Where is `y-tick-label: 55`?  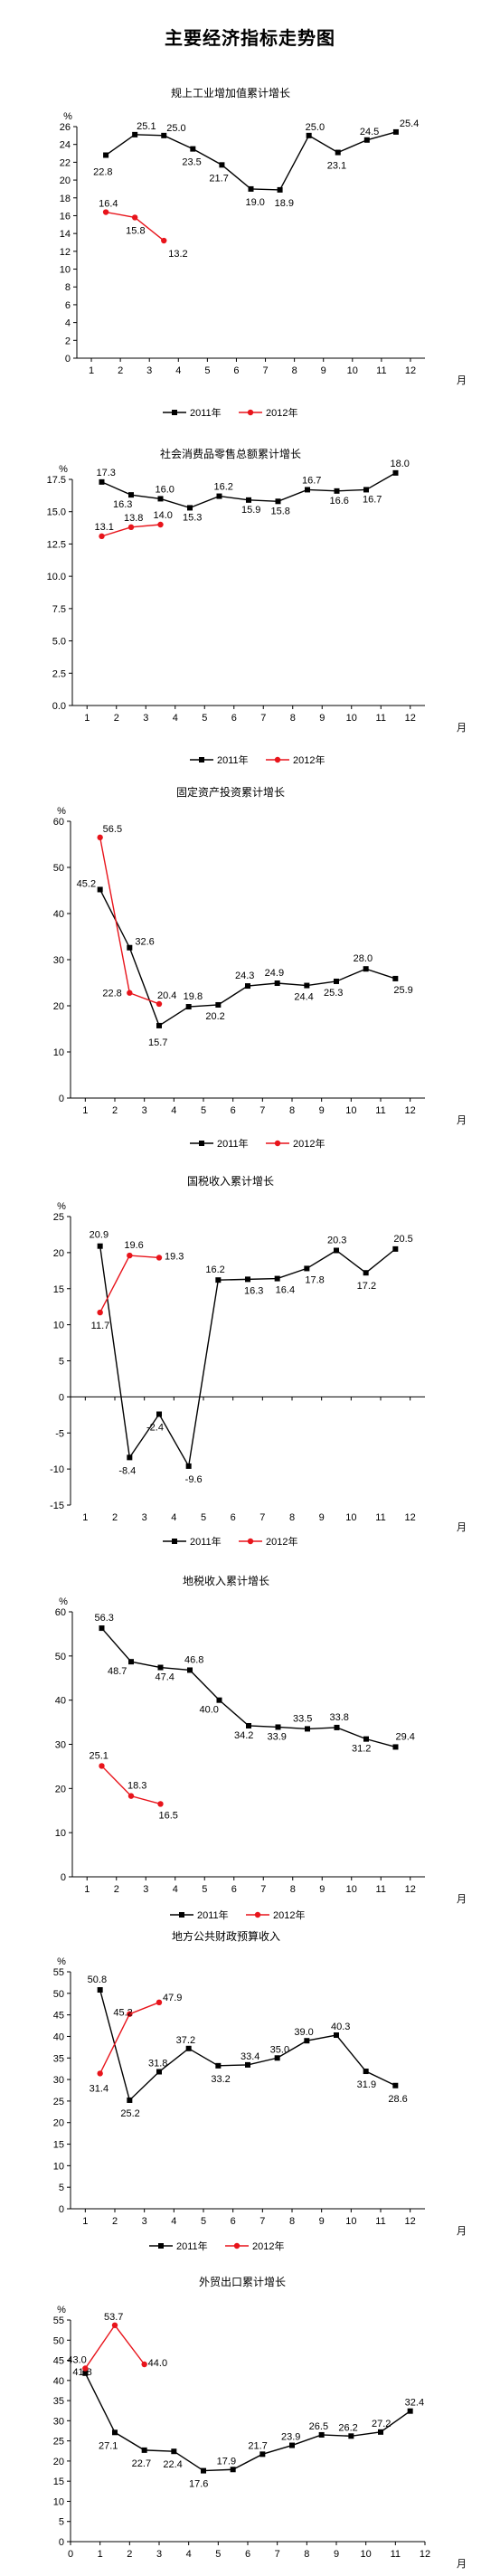
y-tick-label: 55 is located at coordinates (59, 2321).